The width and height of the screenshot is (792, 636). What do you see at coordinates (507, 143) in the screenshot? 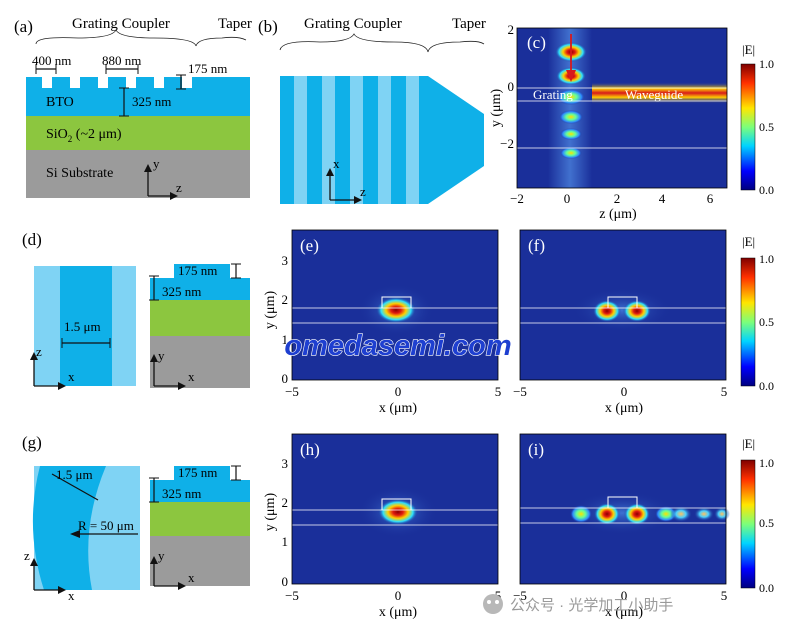
I see `ytick-c: −2` at bounding box center [507, 143].